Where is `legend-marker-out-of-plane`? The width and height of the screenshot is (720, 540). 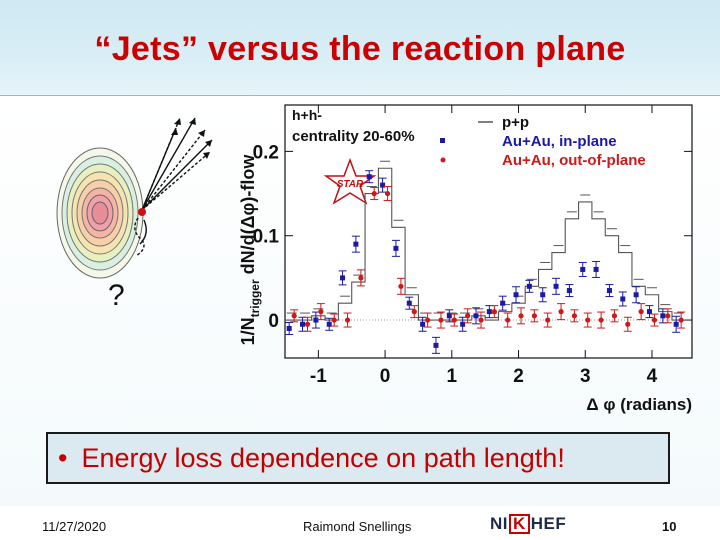
legend-marker-out-of-plane is located at coordinates (443, 160).